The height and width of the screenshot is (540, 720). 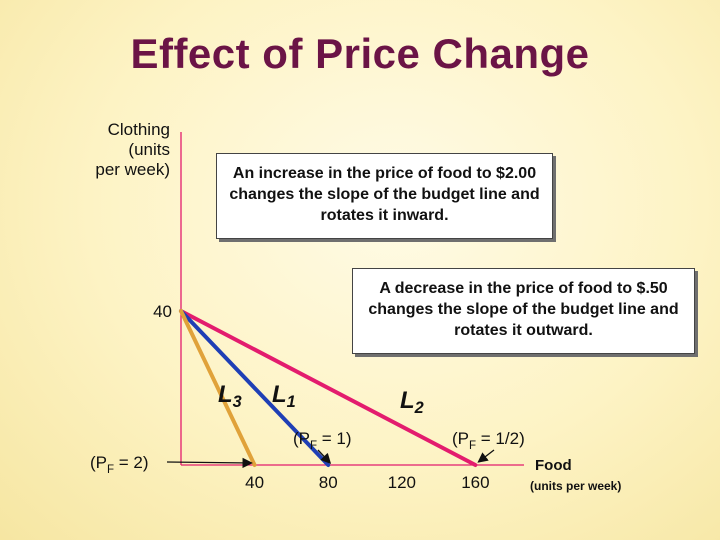 What do you see at coordinates (360, 53) in the screenshot?
I see `page-title: Effect of Price Change` at bounding box center [360, 53].